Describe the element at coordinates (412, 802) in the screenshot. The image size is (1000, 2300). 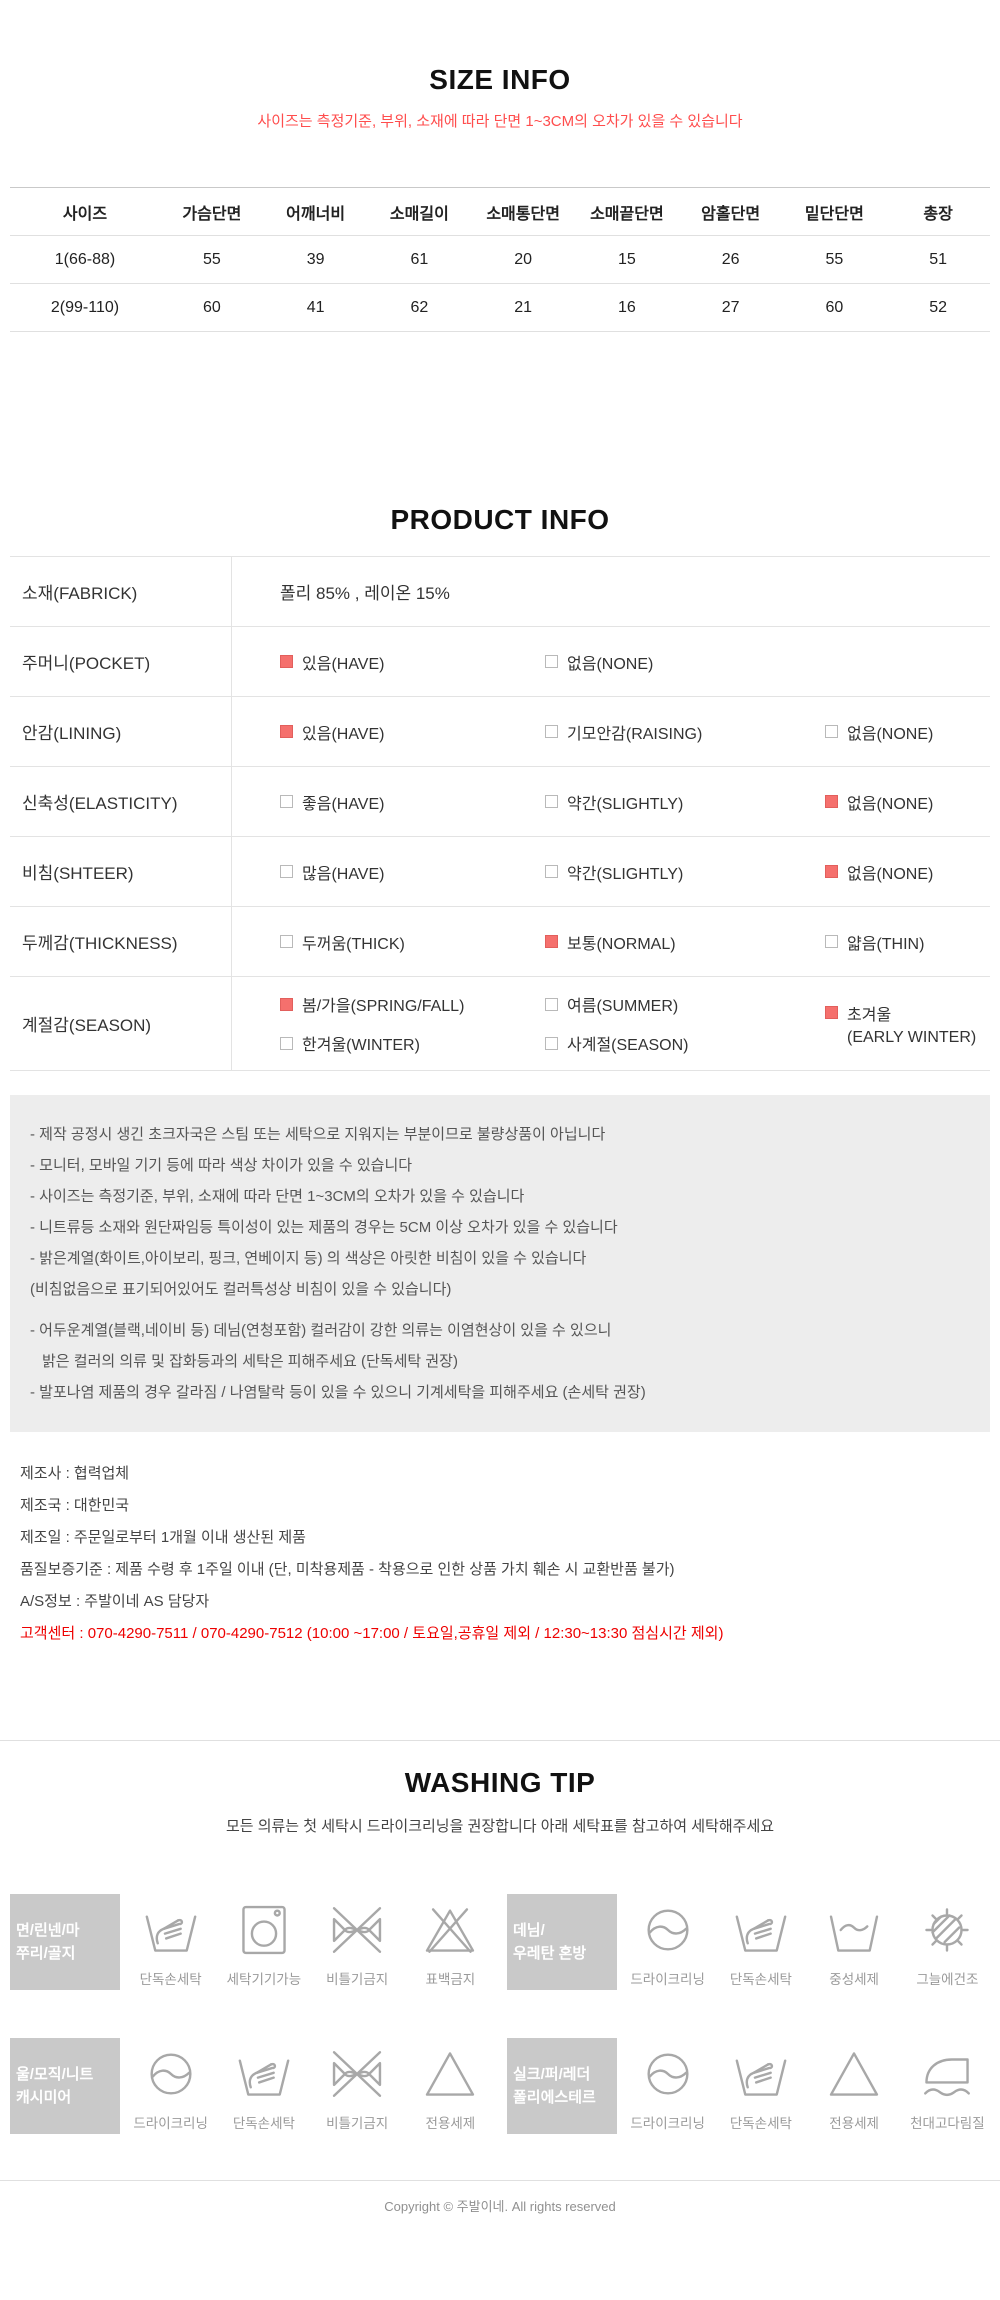
I see `elasticity-option: 좋음(HAVE)` at that location.